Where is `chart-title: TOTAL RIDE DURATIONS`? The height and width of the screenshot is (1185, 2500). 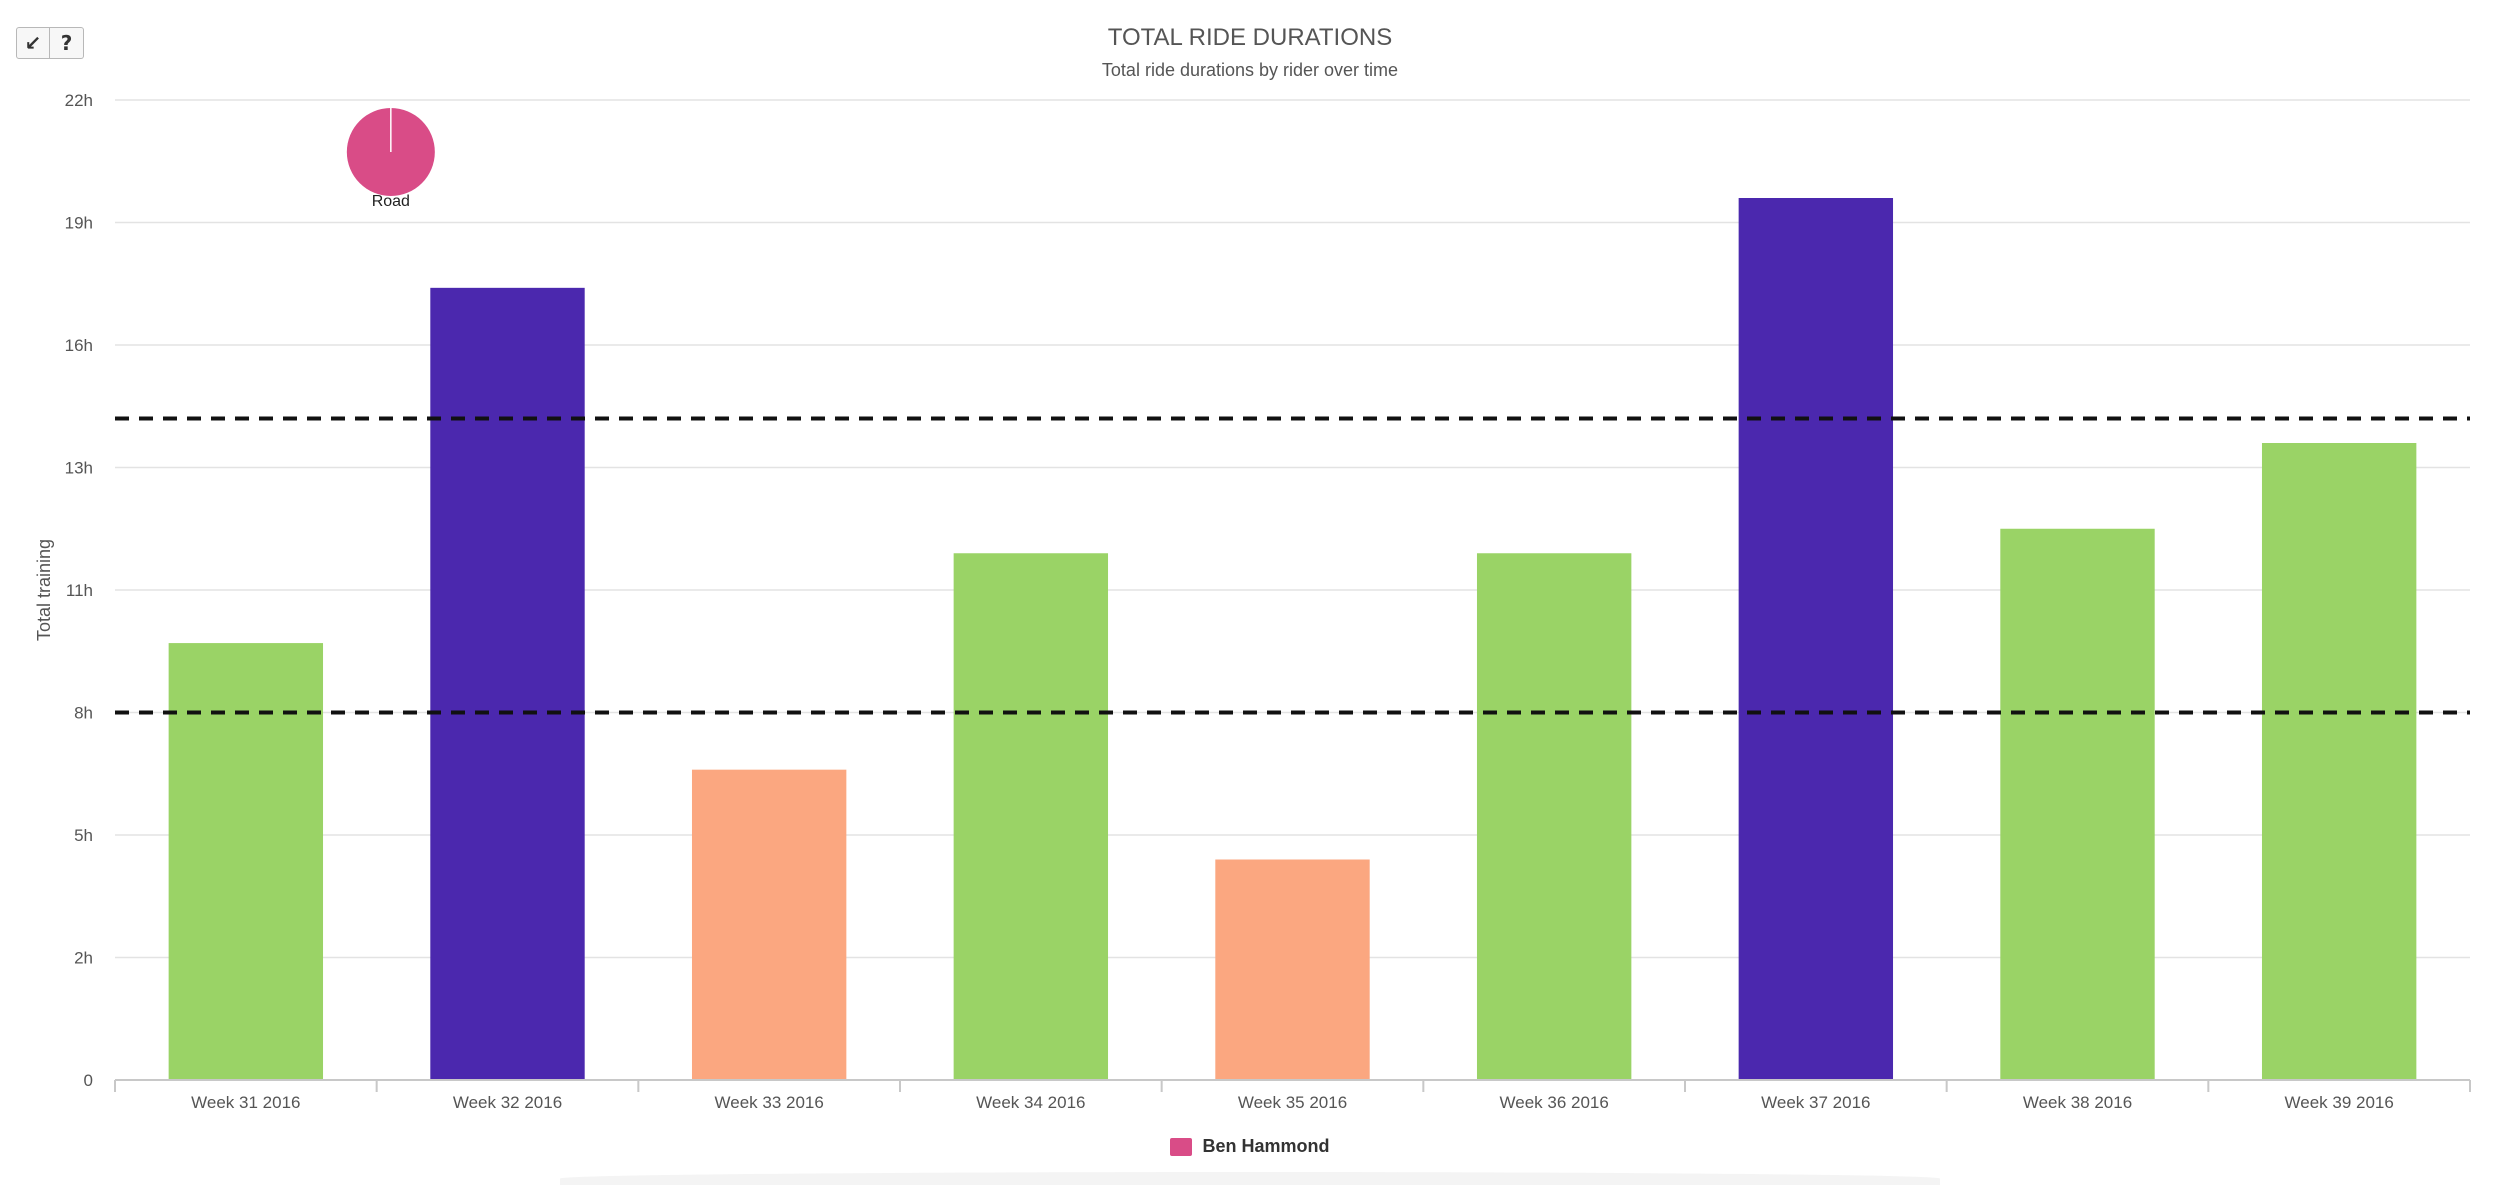 chart-title: TOTAL RIDE DURATIONS is located at coordinates (1250, 37).